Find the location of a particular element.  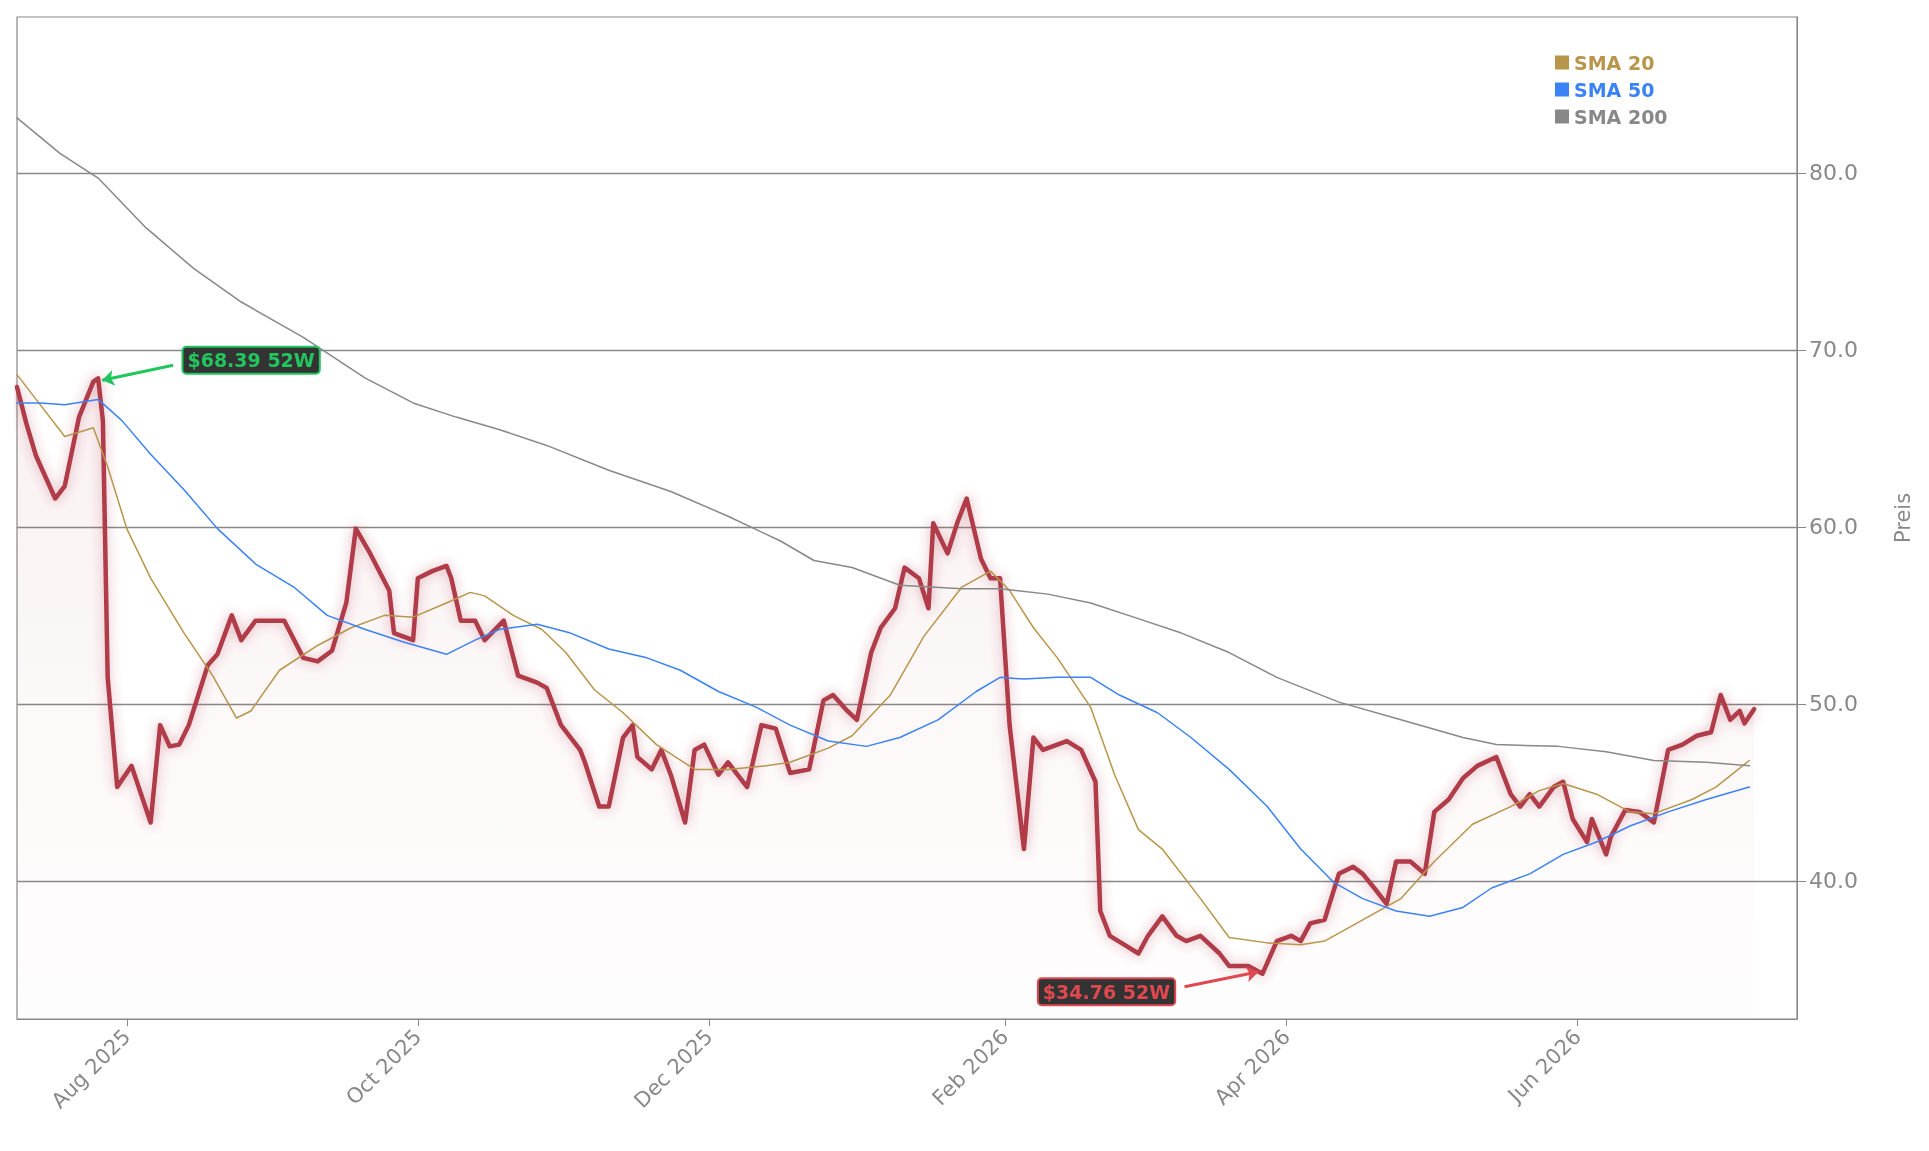

y-axis-title: Preis is located at coordinates (1902, 518).